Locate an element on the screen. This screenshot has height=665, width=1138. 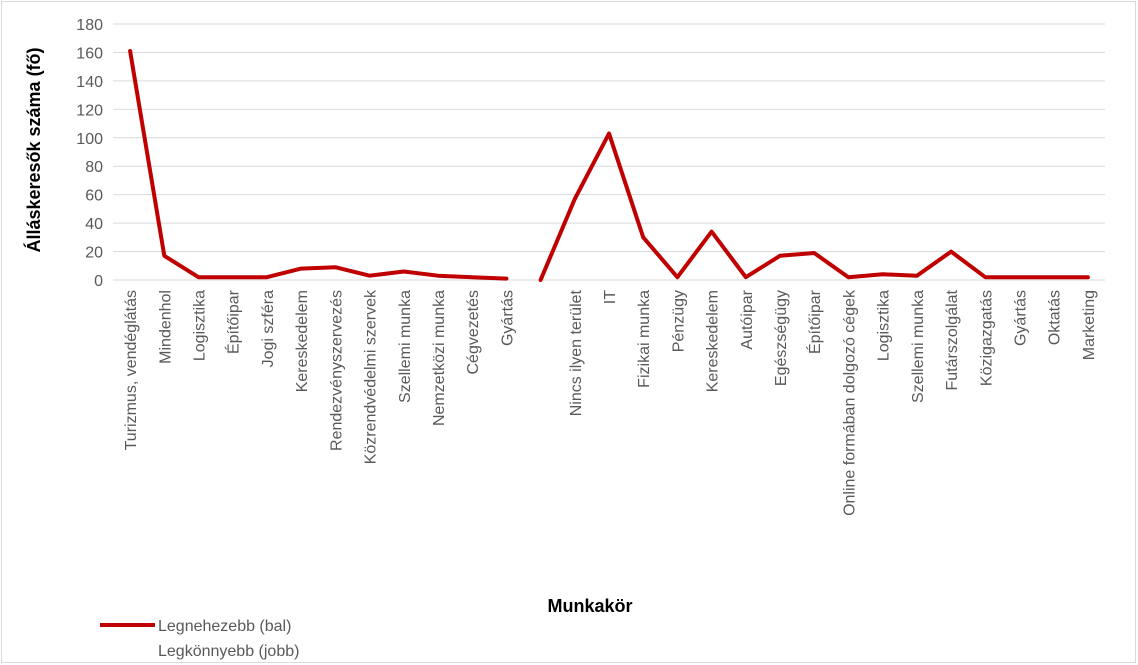
x-tick-label: Nincs ilyen terület is located at coordinates (576, 352).